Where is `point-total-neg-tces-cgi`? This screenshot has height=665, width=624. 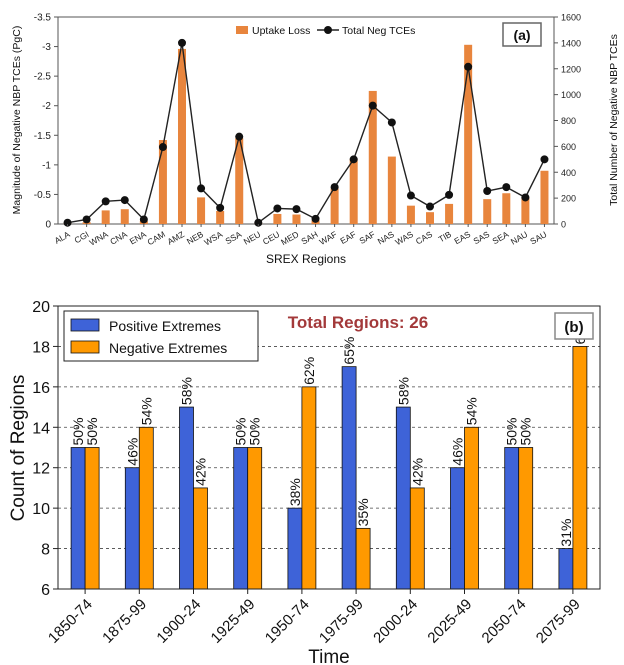
point-total-neg-tces-cgi is located at coordinates (86, 219).